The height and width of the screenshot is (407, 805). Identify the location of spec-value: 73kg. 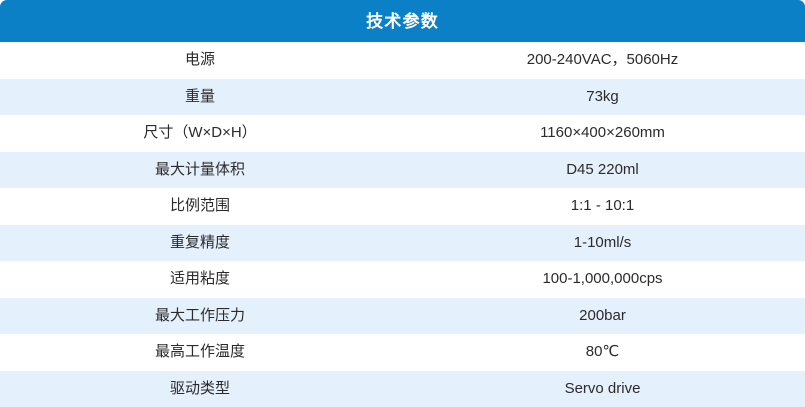
(602, 96).